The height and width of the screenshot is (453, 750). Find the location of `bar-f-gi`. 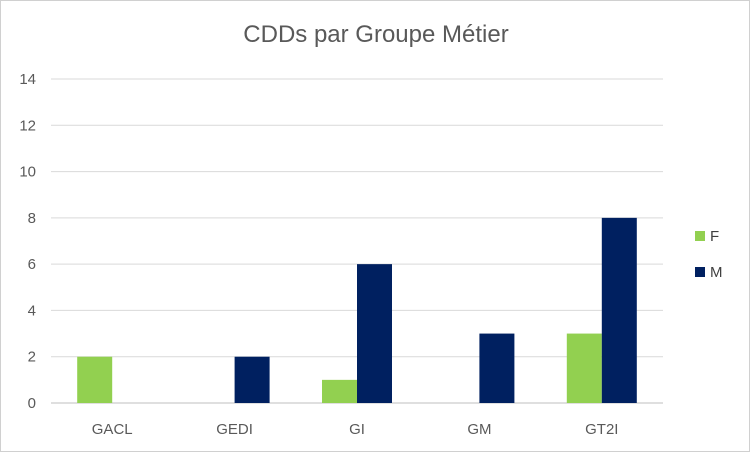

bar-f-gi is located at coordinates (339, 391).